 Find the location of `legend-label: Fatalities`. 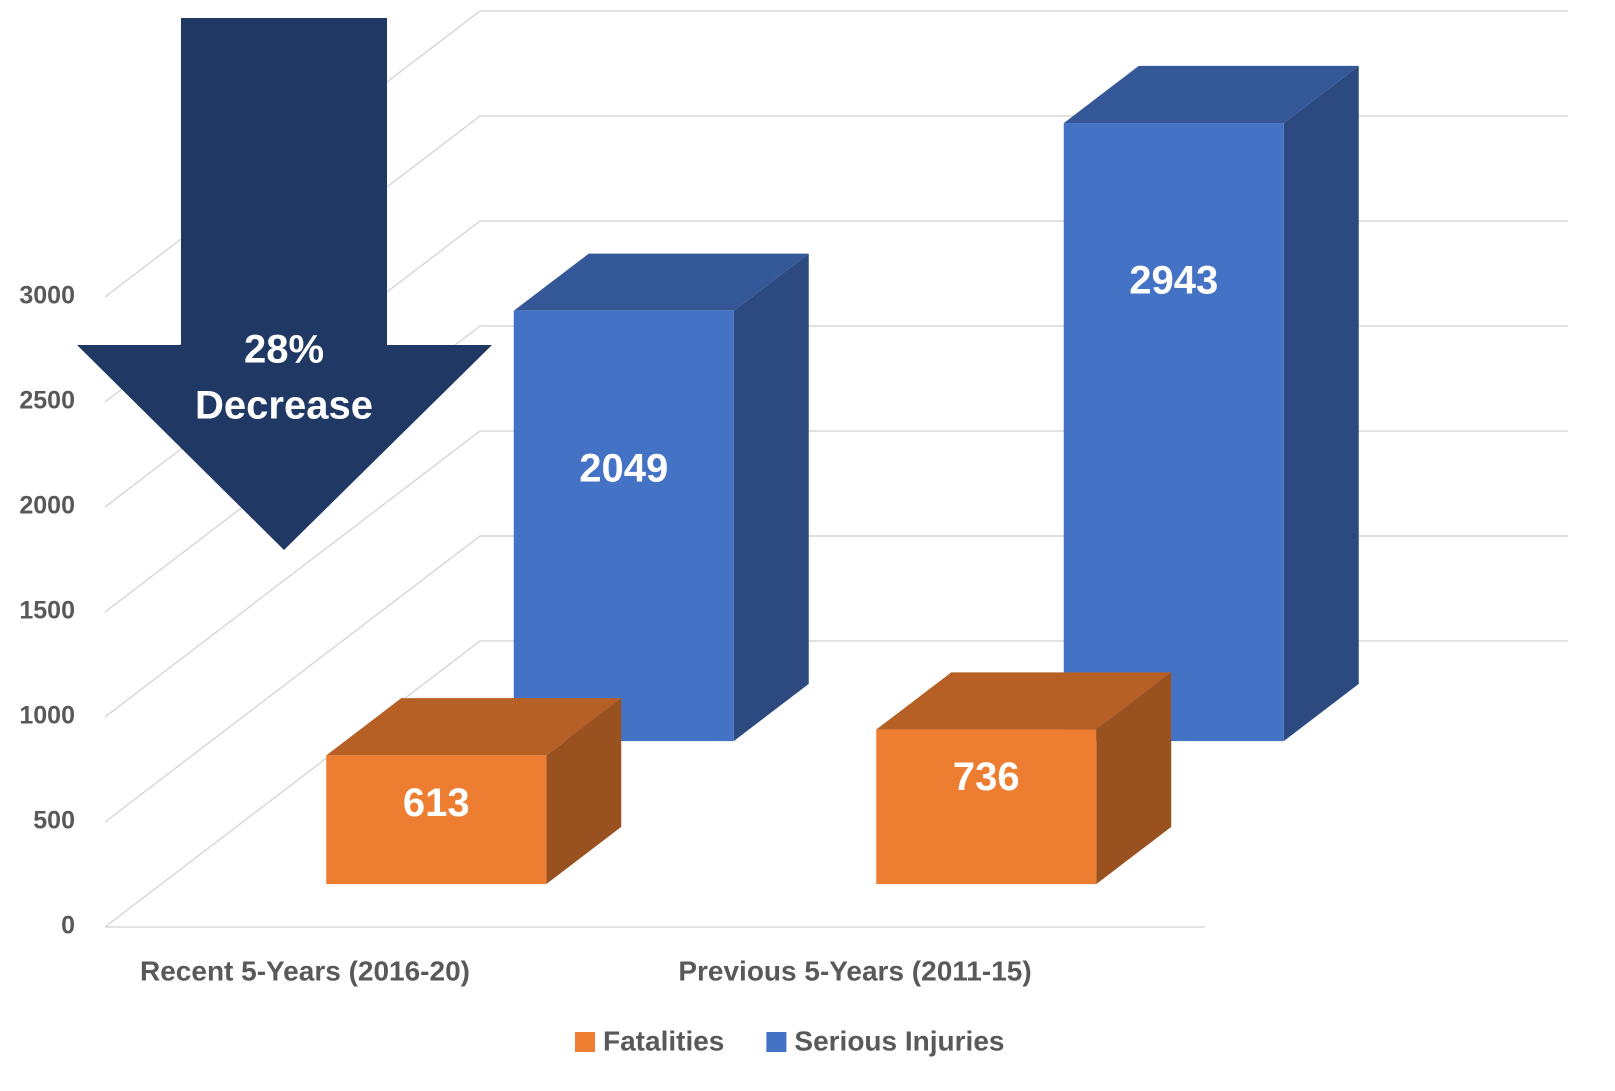

legend-label: Fatalities is located at coordinates (663, 1040).